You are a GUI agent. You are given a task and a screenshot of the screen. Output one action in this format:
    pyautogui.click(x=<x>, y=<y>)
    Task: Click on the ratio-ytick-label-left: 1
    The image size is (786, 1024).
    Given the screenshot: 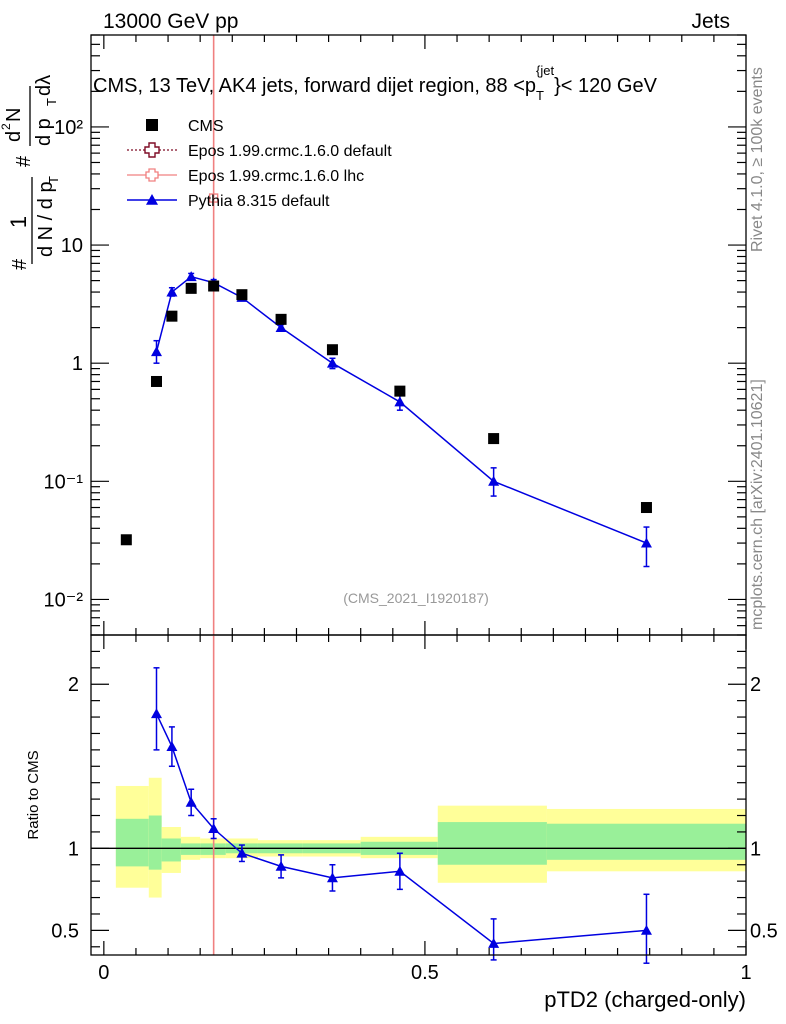 What is the action you would take?
    pyautogui.click(x=73, y=849)
    